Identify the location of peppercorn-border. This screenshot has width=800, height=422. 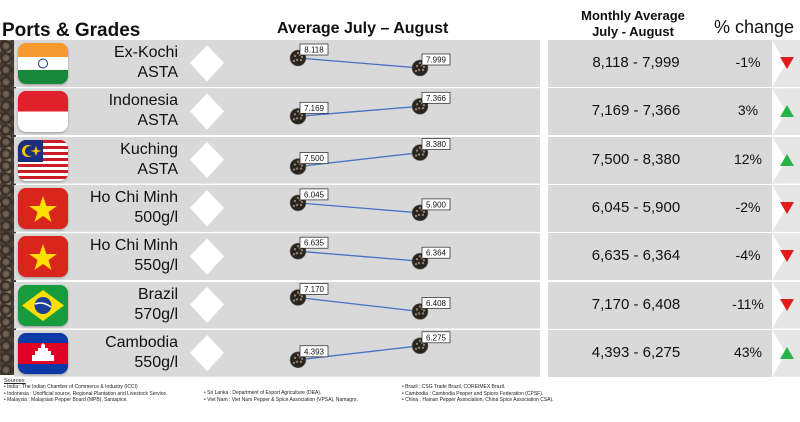
(8, 207).